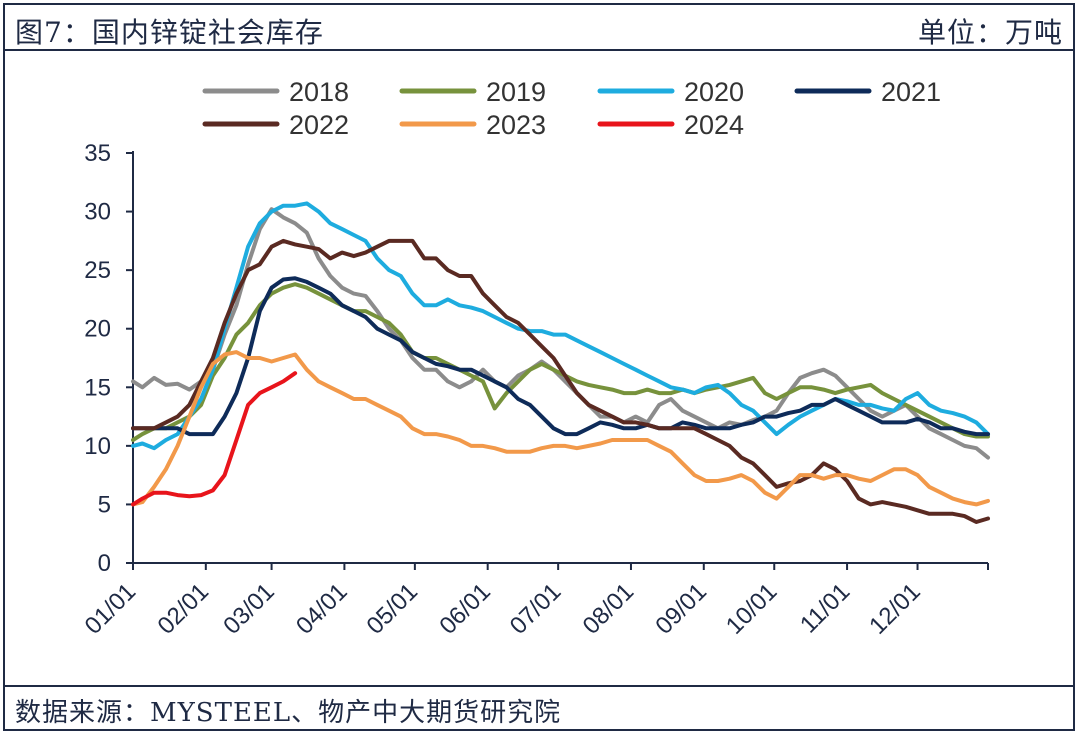 The image size is (1080, 736). I want to click on x-tick-label: 12/01, so click(895, 609).